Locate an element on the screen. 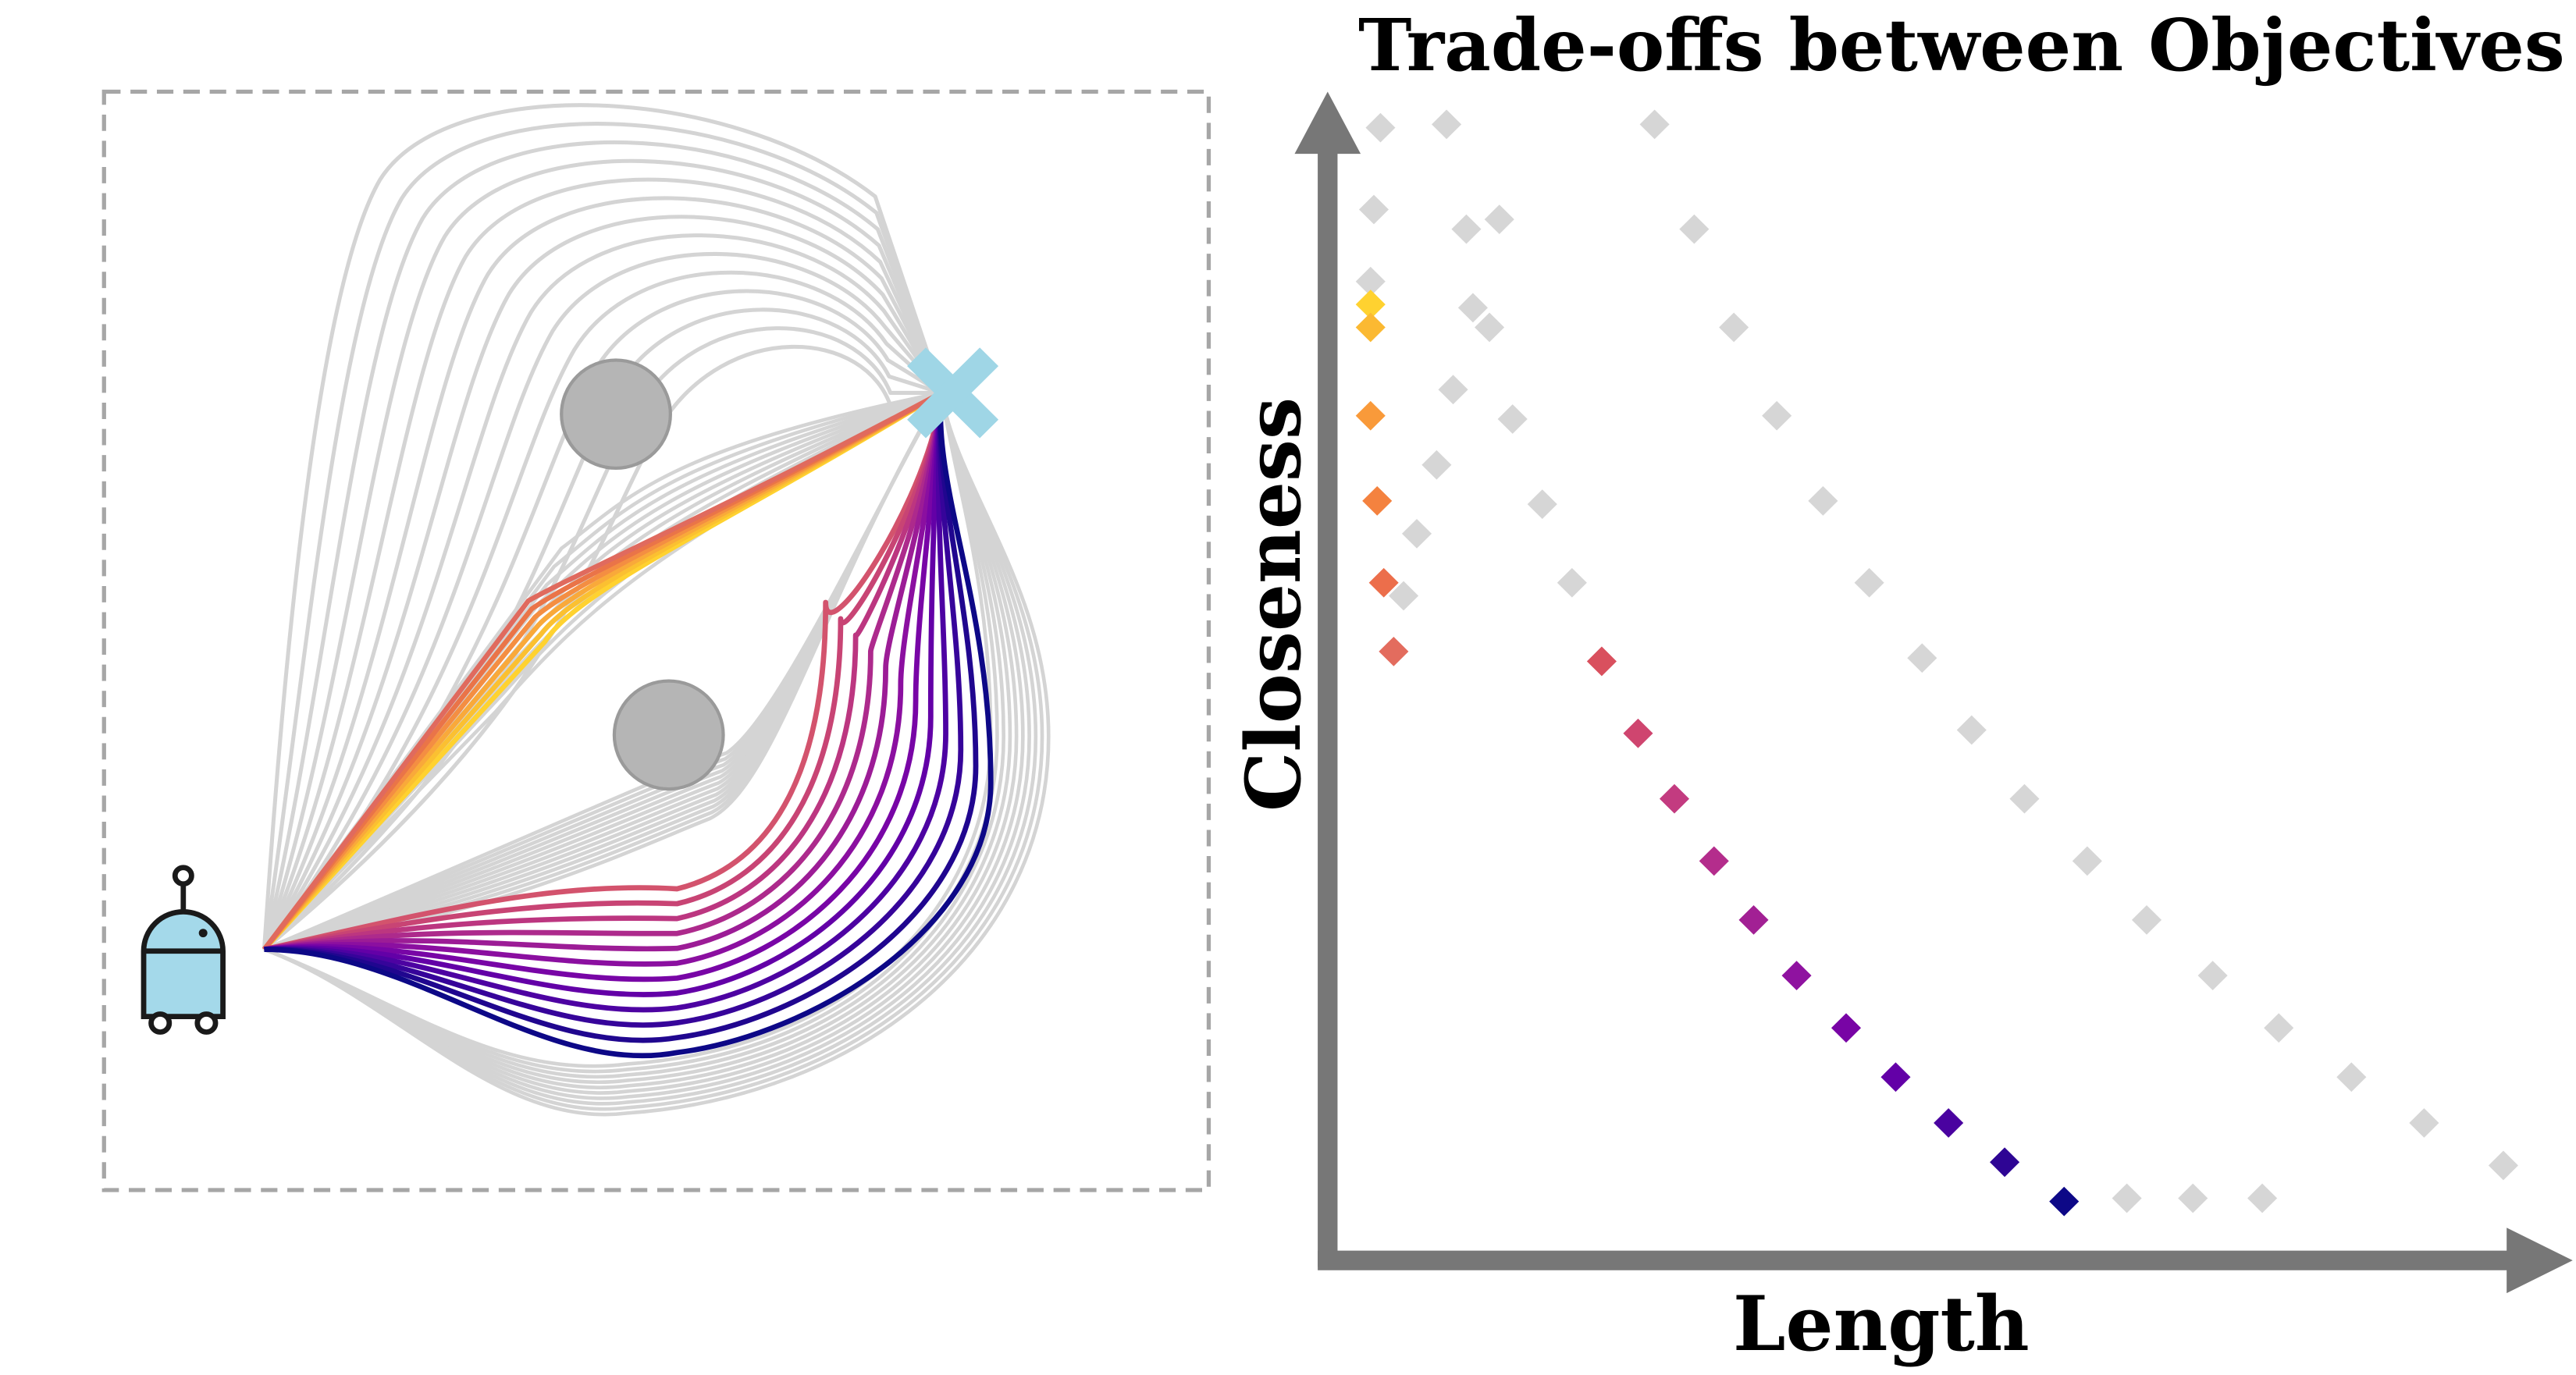 The width and height of the screenshot is (2576, 1375). x-axis-arrowhead is located at coordinates (2540, 1261).